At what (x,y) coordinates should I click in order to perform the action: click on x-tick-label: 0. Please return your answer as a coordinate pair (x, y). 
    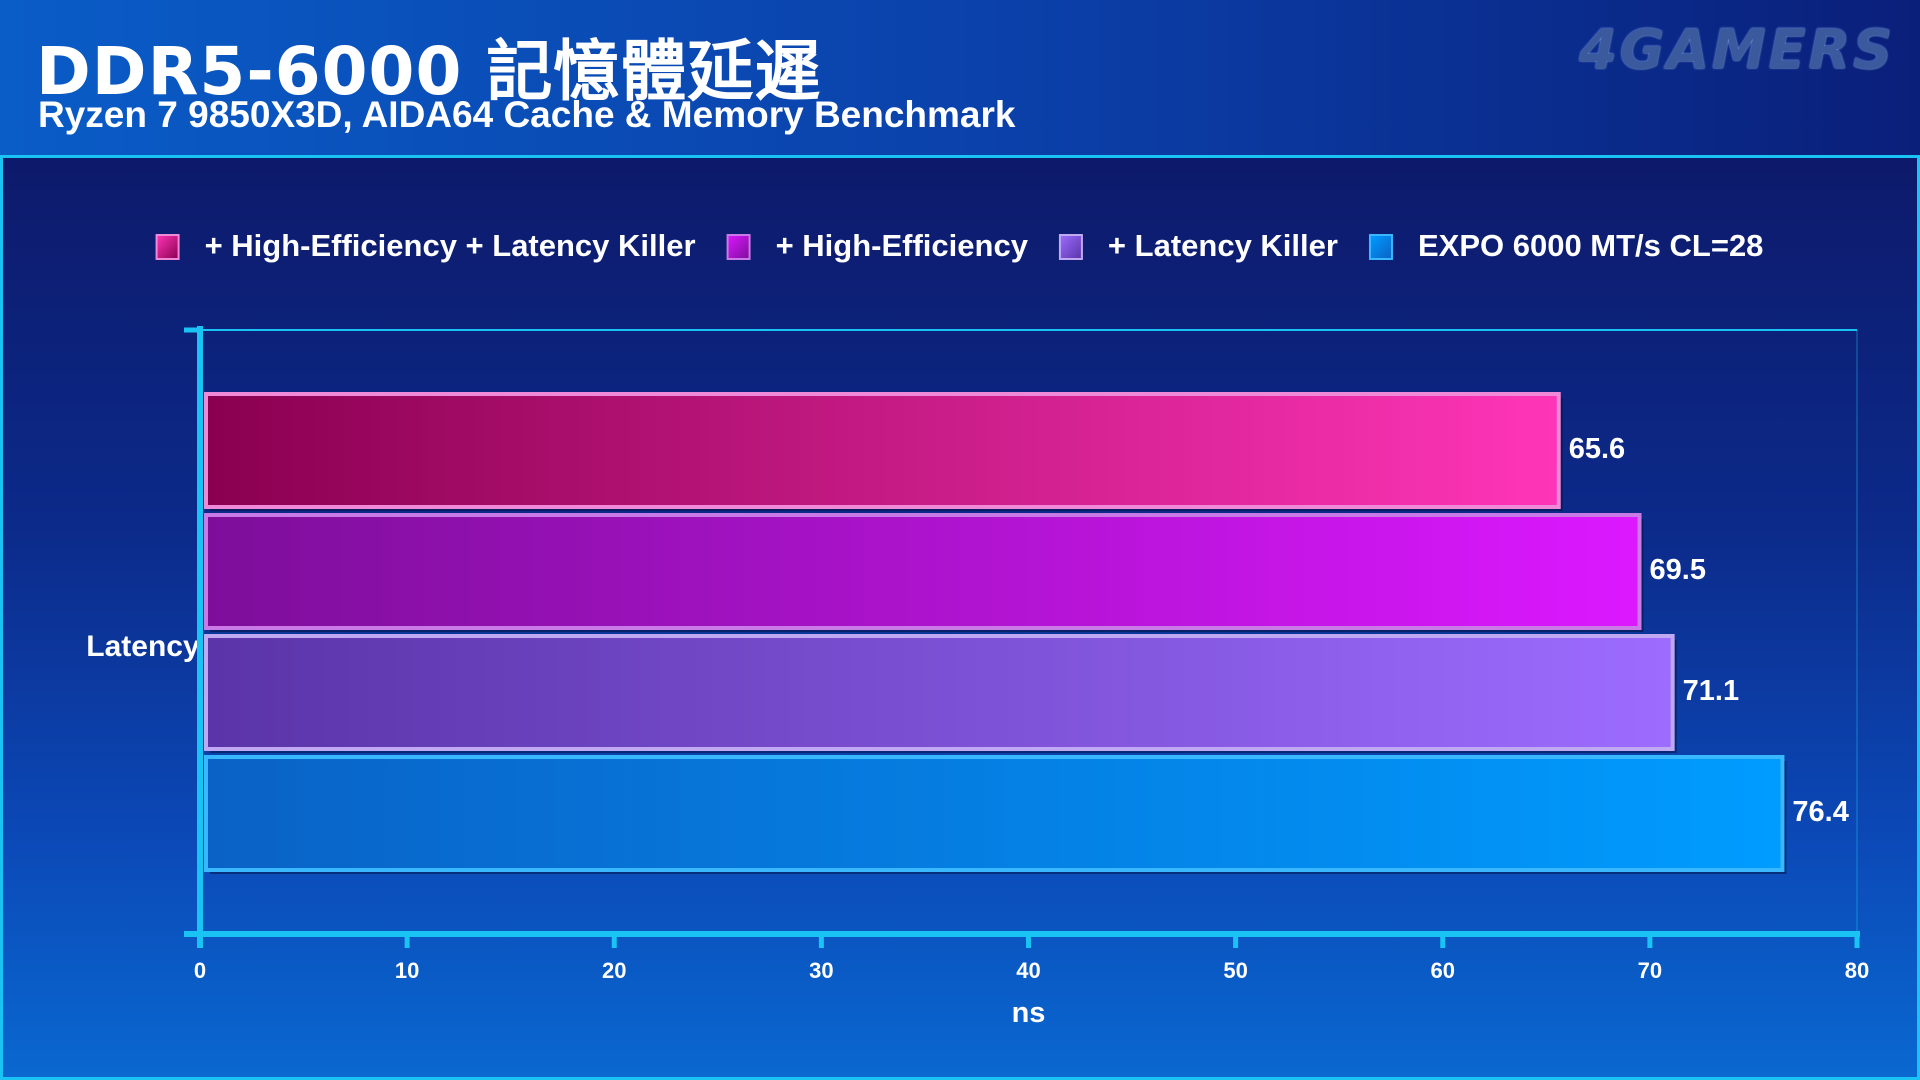
    Looking at the image, I should click on (200, 970).